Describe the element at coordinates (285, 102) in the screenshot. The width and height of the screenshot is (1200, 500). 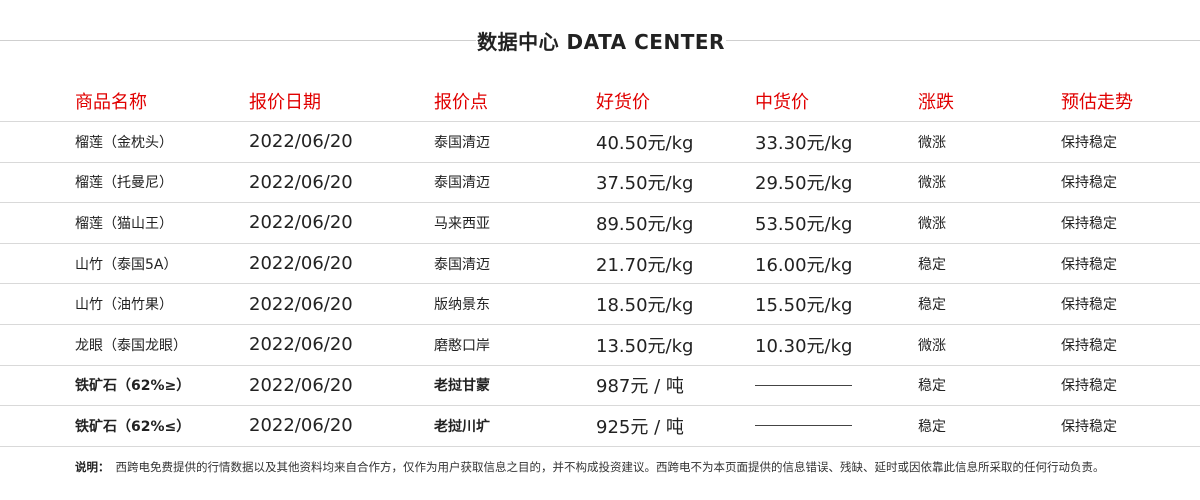
I see `header-quote-date: 报价日期` at that location.